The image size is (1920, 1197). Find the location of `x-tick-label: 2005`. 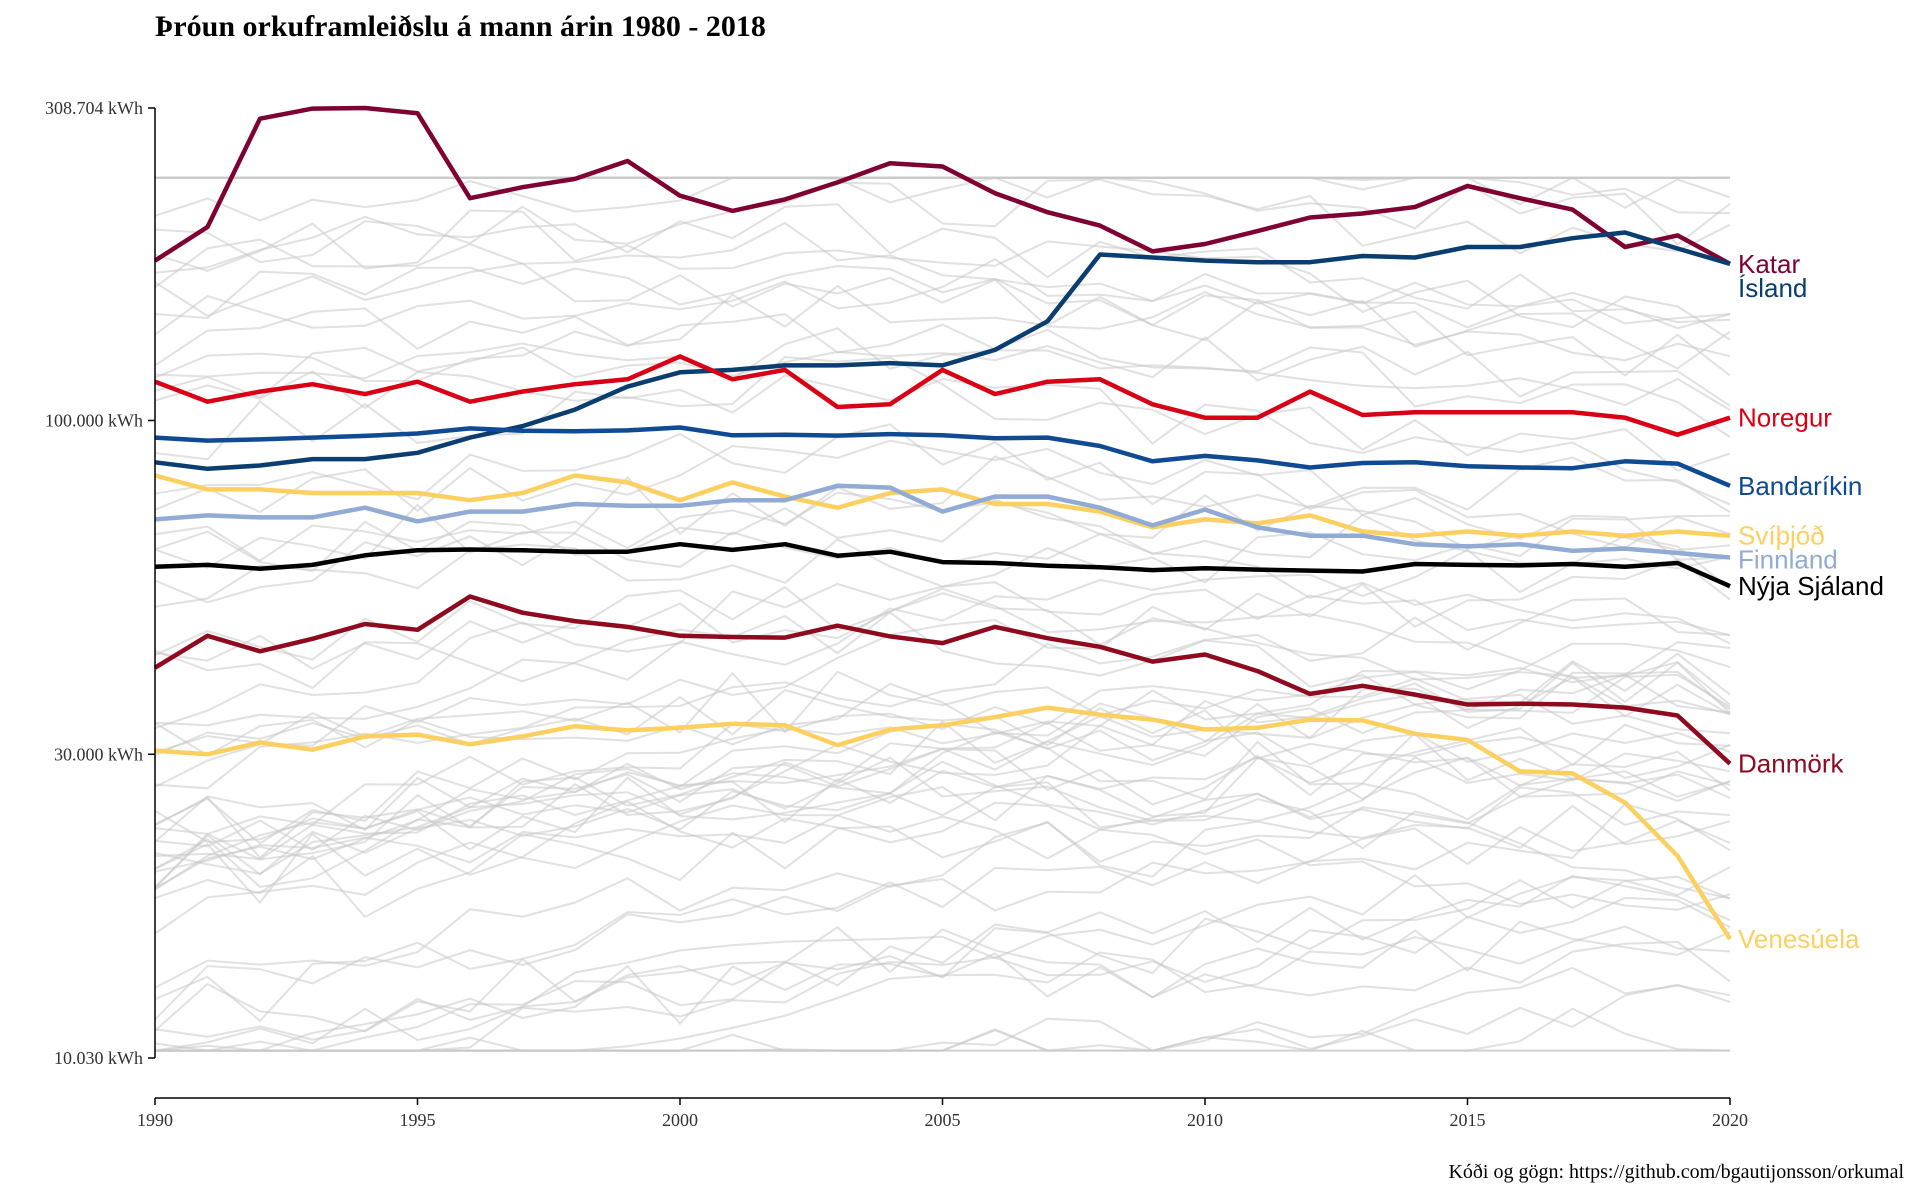

x-tick-label: 2005 is located at coordinates (943, 1120).